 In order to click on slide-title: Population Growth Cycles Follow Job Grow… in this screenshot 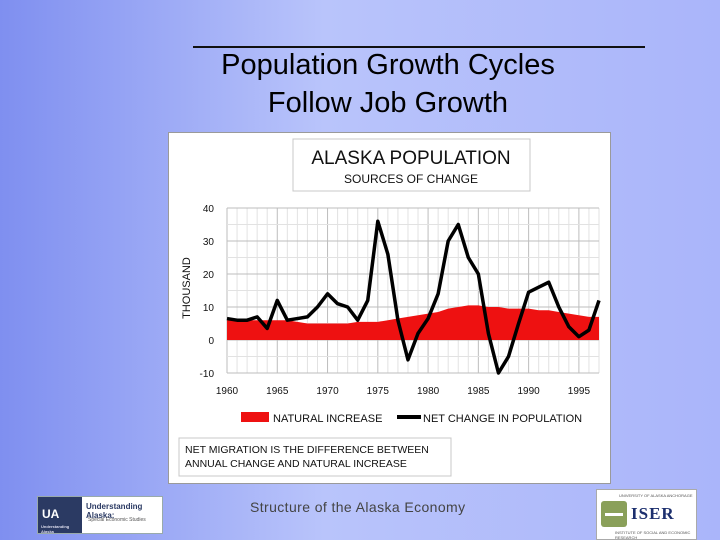, I will do `click(388, 84)`.